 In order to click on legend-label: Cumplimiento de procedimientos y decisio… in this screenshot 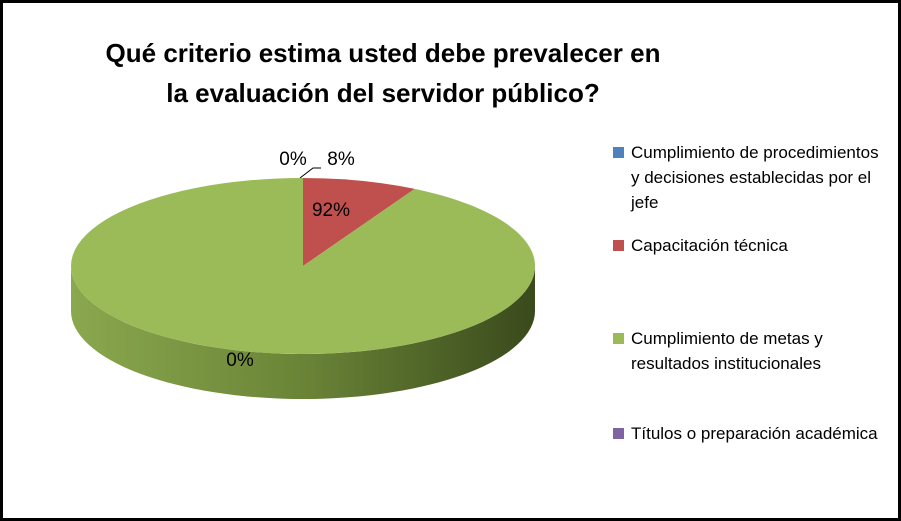, I will do `click(755, 177)`.